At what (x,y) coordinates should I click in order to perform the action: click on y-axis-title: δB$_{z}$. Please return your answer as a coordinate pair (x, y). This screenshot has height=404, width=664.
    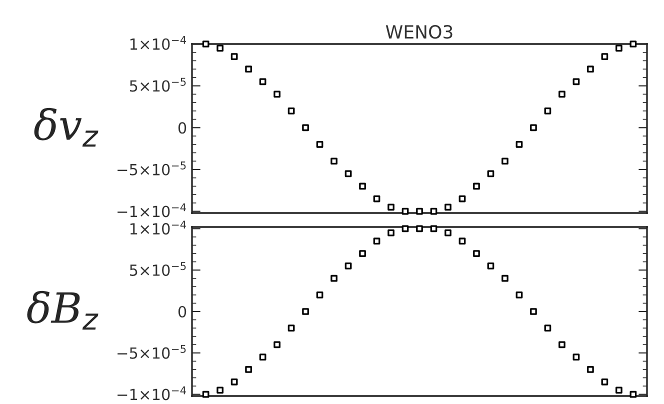
    Looking at the image, I should click on (62, 310).